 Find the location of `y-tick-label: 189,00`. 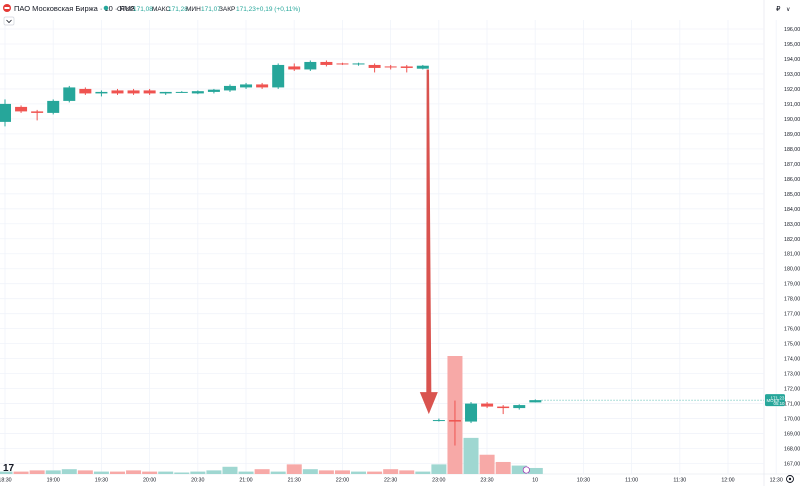

y-tick-label: 189,00 is located at coordinates (792, 135).